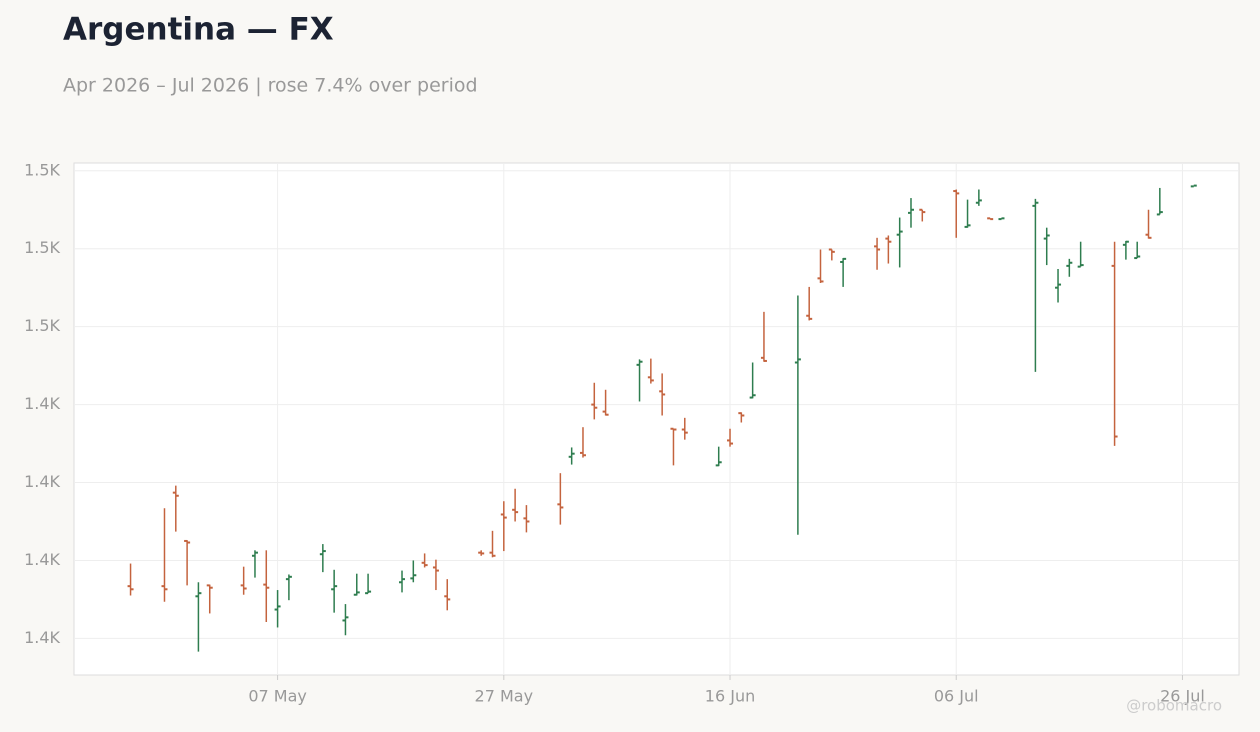 This screenshot has height=732, width=1260. What do you see at coordinates (277, 696) in the screenshot?
I see `x-tick-label: 07 May` at bounding box center [277, 696].